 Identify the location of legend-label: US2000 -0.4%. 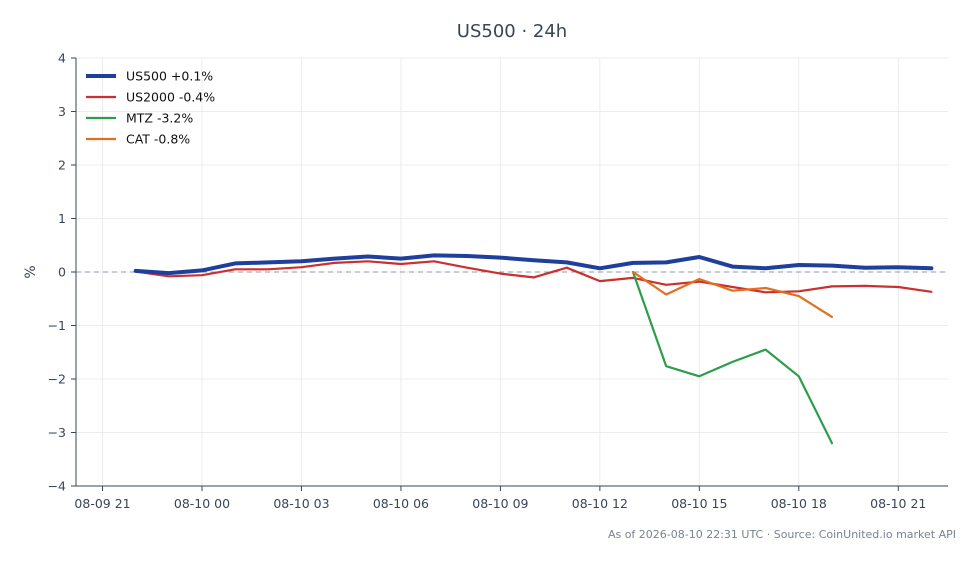
(170, 97).